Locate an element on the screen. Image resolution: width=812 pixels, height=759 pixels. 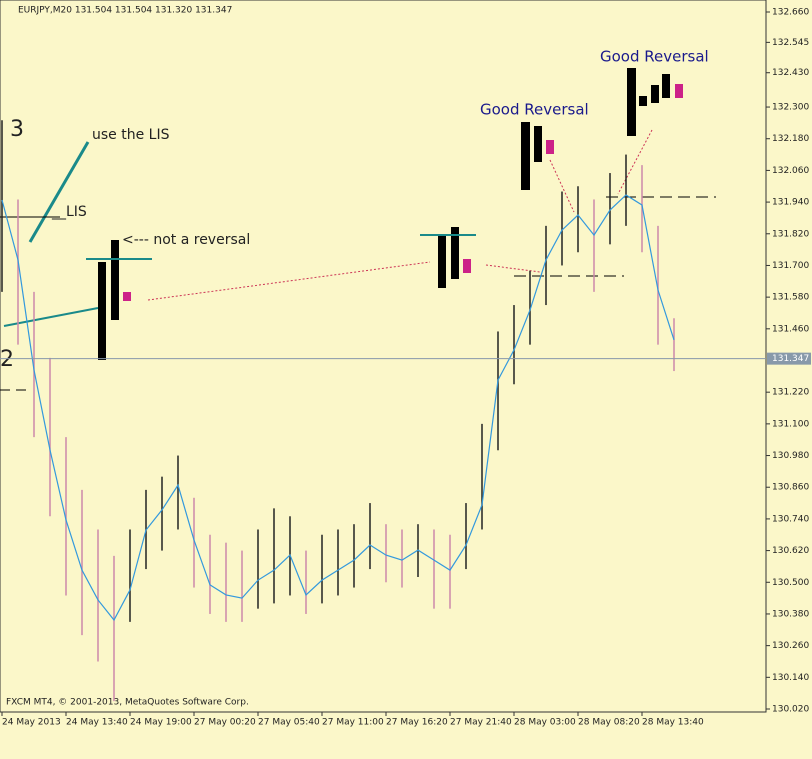
y-tick-label: 130.860 is located at coordinates (790, 488).